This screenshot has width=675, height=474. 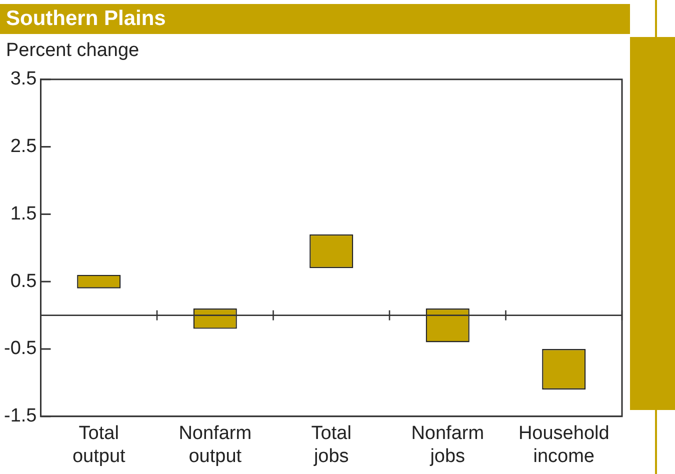 I want to click on x-tick-label: Household income, so click(x=564, y=445).